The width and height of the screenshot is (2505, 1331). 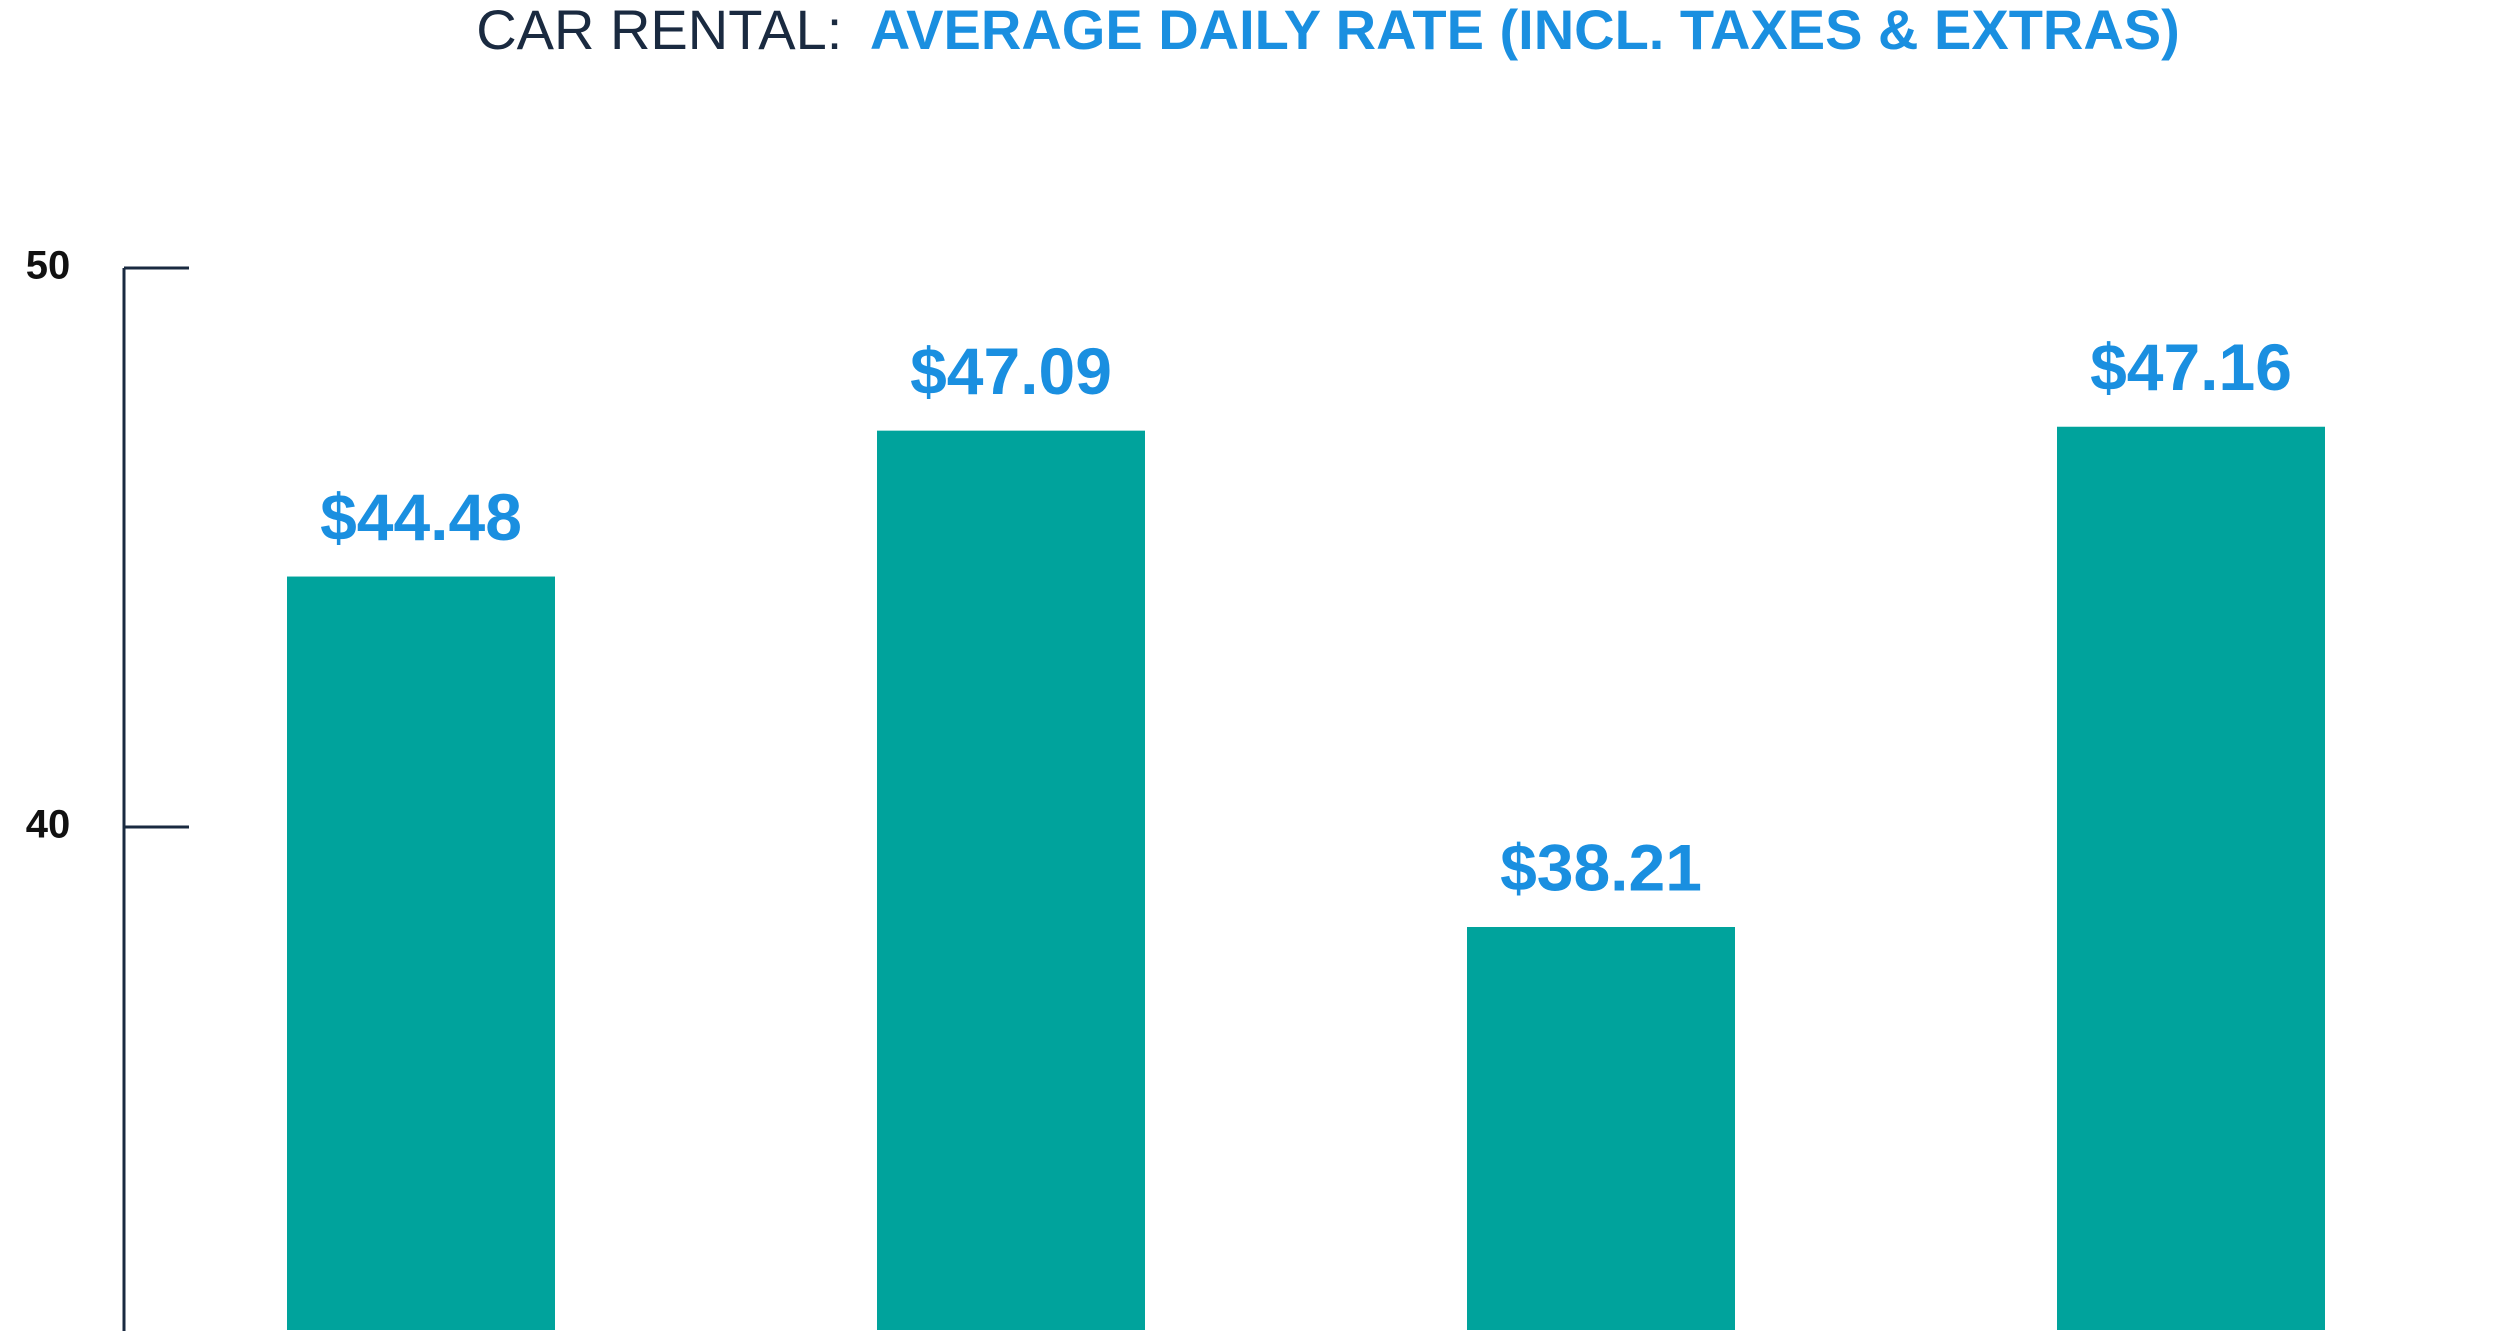 I want to click on value-label: $47.16, so click(x=2191, y=367).